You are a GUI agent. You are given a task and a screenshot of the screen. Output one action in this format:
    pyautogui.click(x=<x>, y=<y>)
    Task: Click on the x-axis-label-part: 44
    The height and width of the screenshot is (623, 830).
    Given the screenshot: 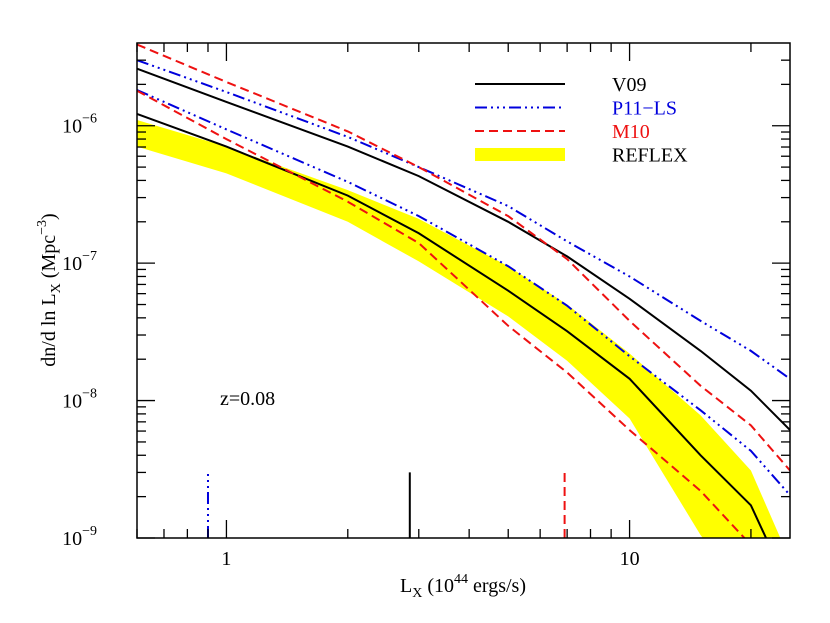 What is the action you would take?
    pyautogui.click(x=461, y=579)
    